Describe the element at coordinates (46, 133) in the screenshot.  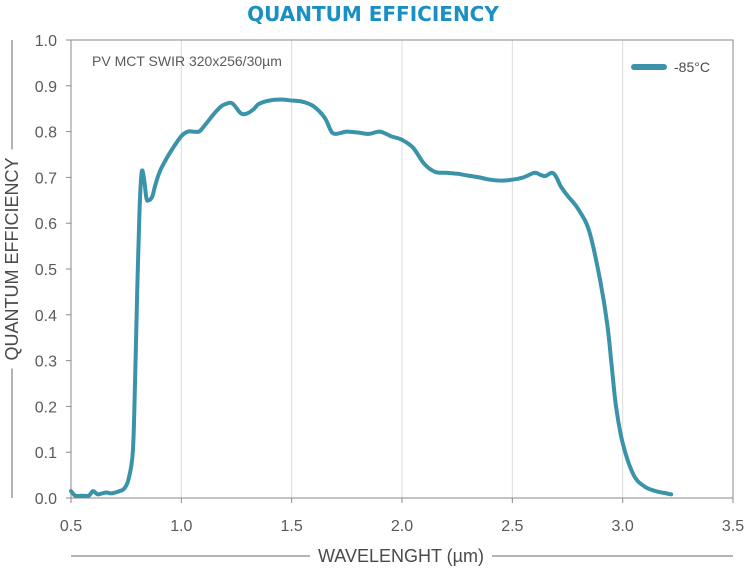
I see `y-tick-label: 0.8` at that location.